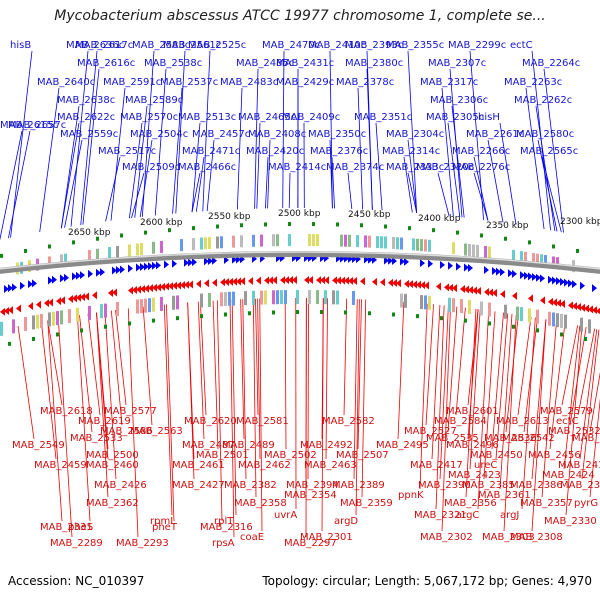  I want to click on minus-gene-label: MAB_2359, so click(366, 503).